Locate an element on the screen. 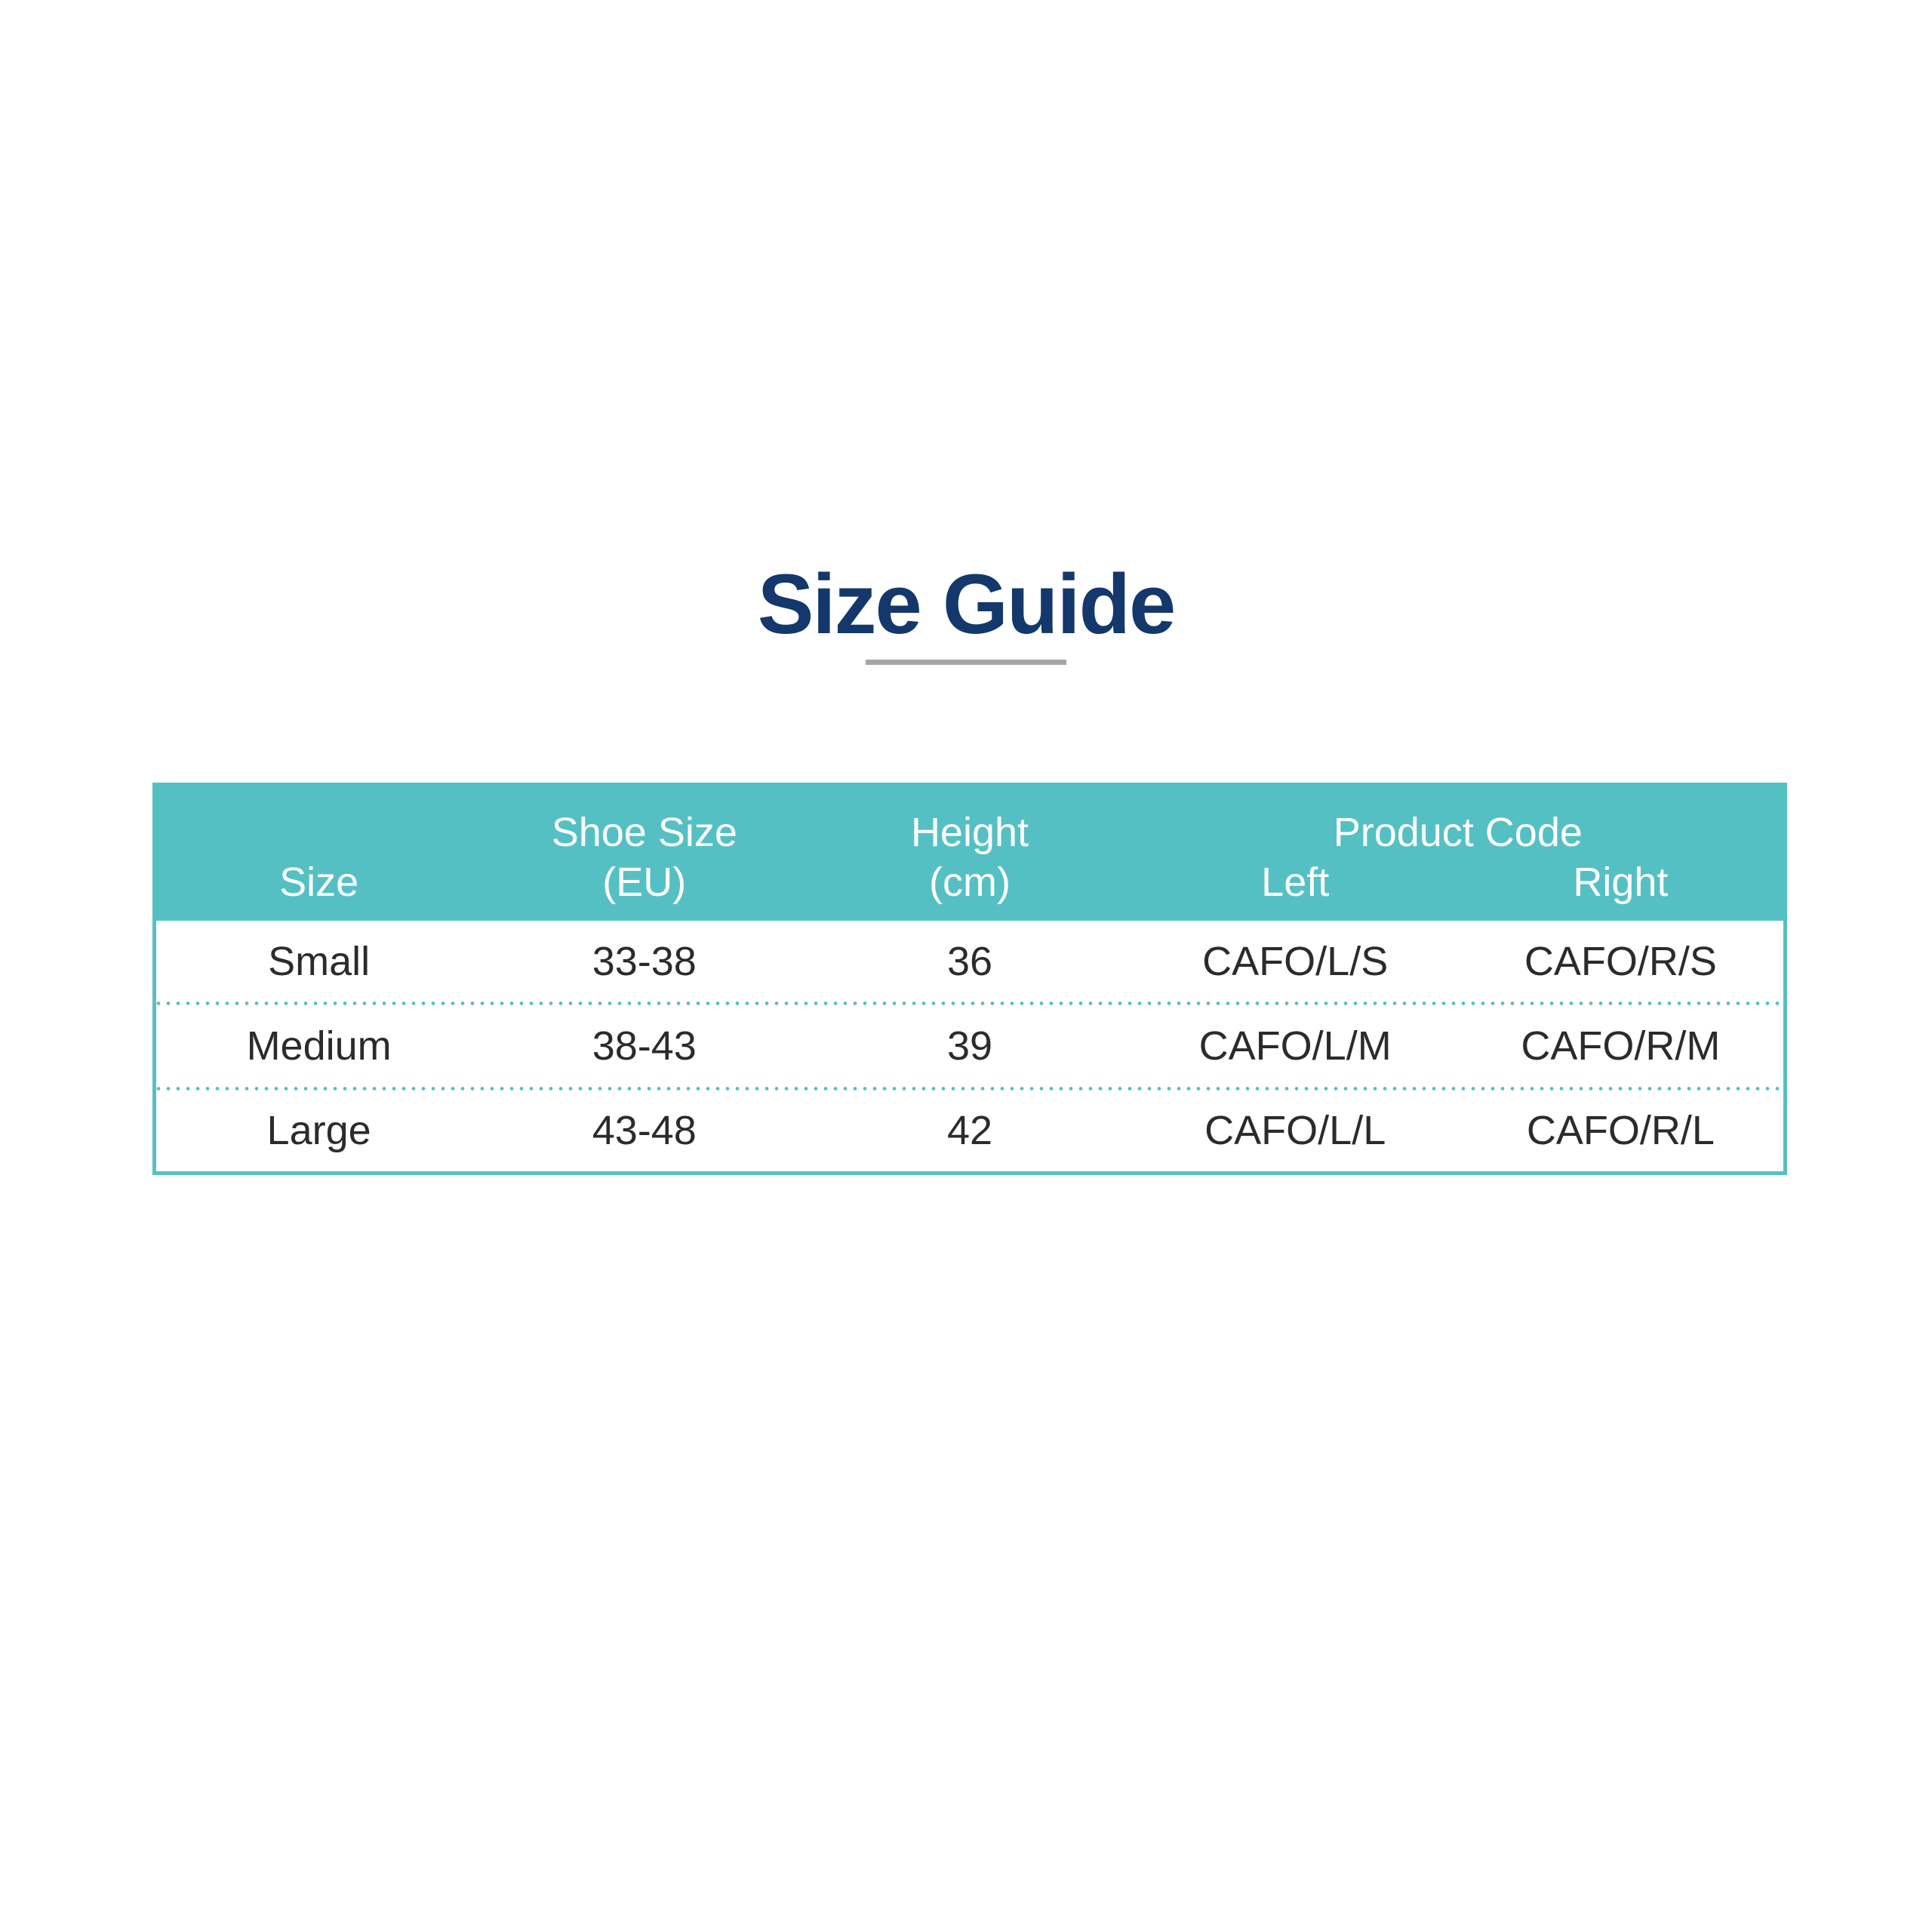 The width and height of the screenshot is (1932, 1932). header-height-line2: (cm) is located at coordinates (970, 882).